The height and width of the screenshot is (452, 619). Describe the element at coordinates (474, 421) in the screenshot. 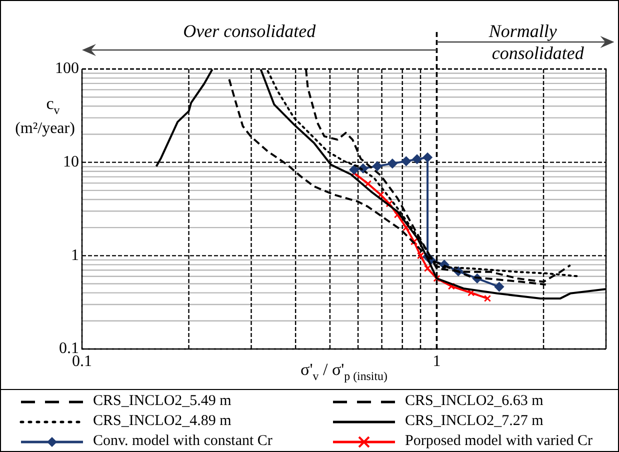

I see `legend-label: CRS_INCLO2_7.27 m` at that location.